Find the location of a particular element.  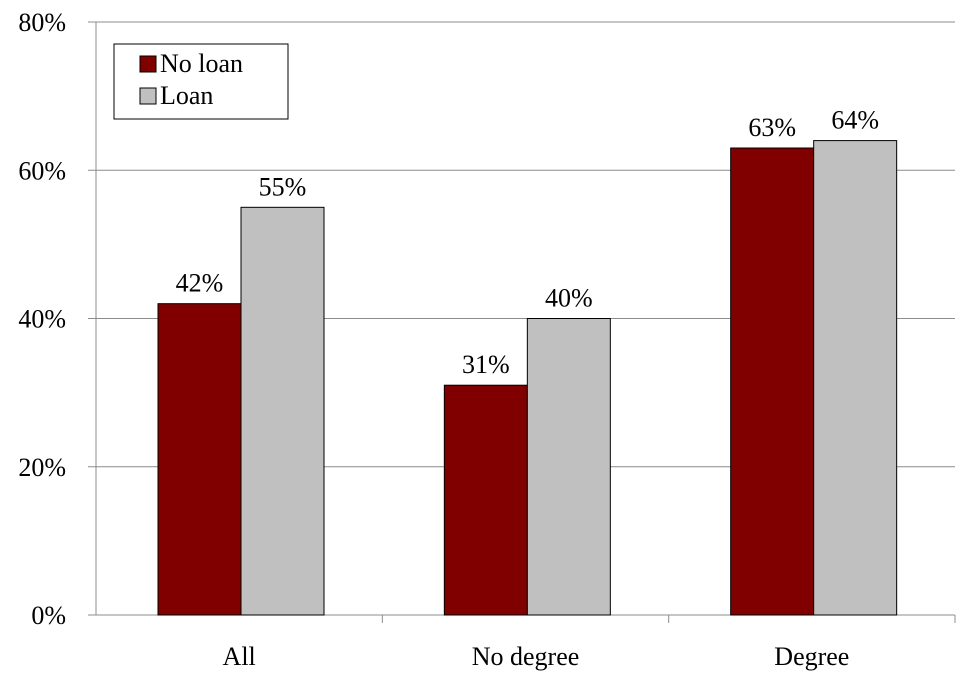

y-tick-label: 0% is located at coordinates (48, 615).